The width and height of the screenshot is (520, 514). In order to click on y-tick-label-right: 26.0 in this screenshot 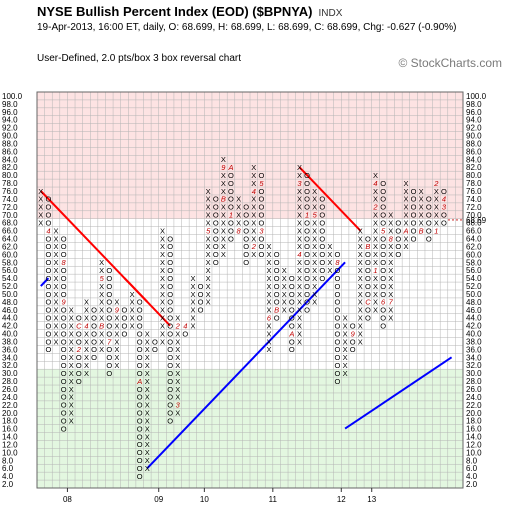, I will do `click(474, 389)`.